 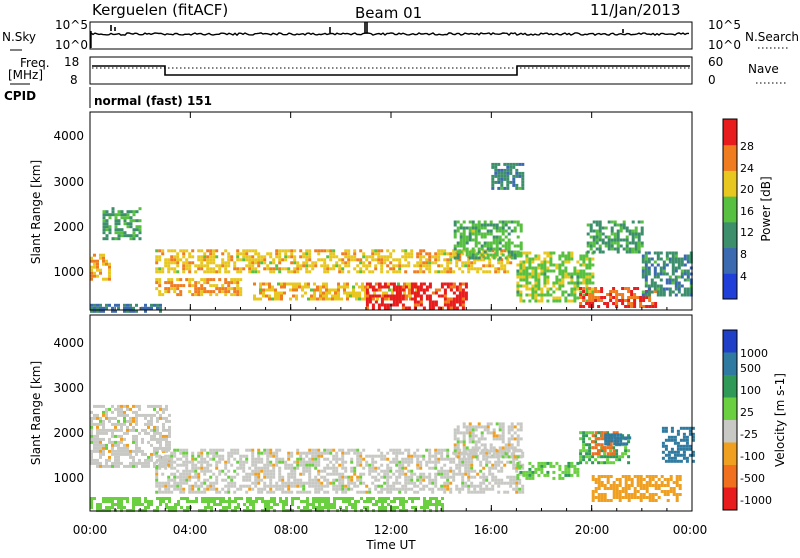 What do you see at coordinates (600, 237) in the screenshot?
I see `power-cell-1902` at bounding box center [600, 237].